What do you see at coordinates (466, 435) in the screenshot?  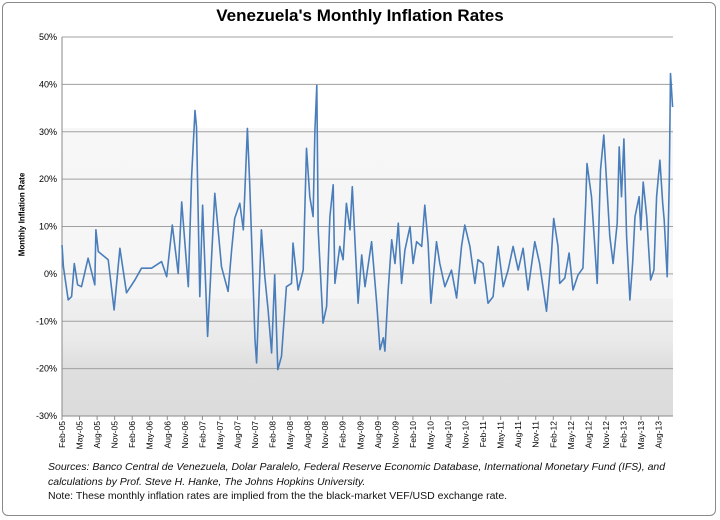 I see `x-tick-label: Nov-10` at bounding box center [466, 435].